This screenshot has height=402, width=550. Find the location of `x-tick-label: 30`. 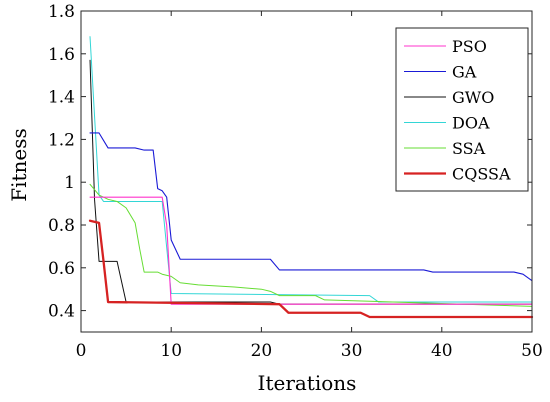

x-tick-label: 30 is located at coordinates (352, 351).